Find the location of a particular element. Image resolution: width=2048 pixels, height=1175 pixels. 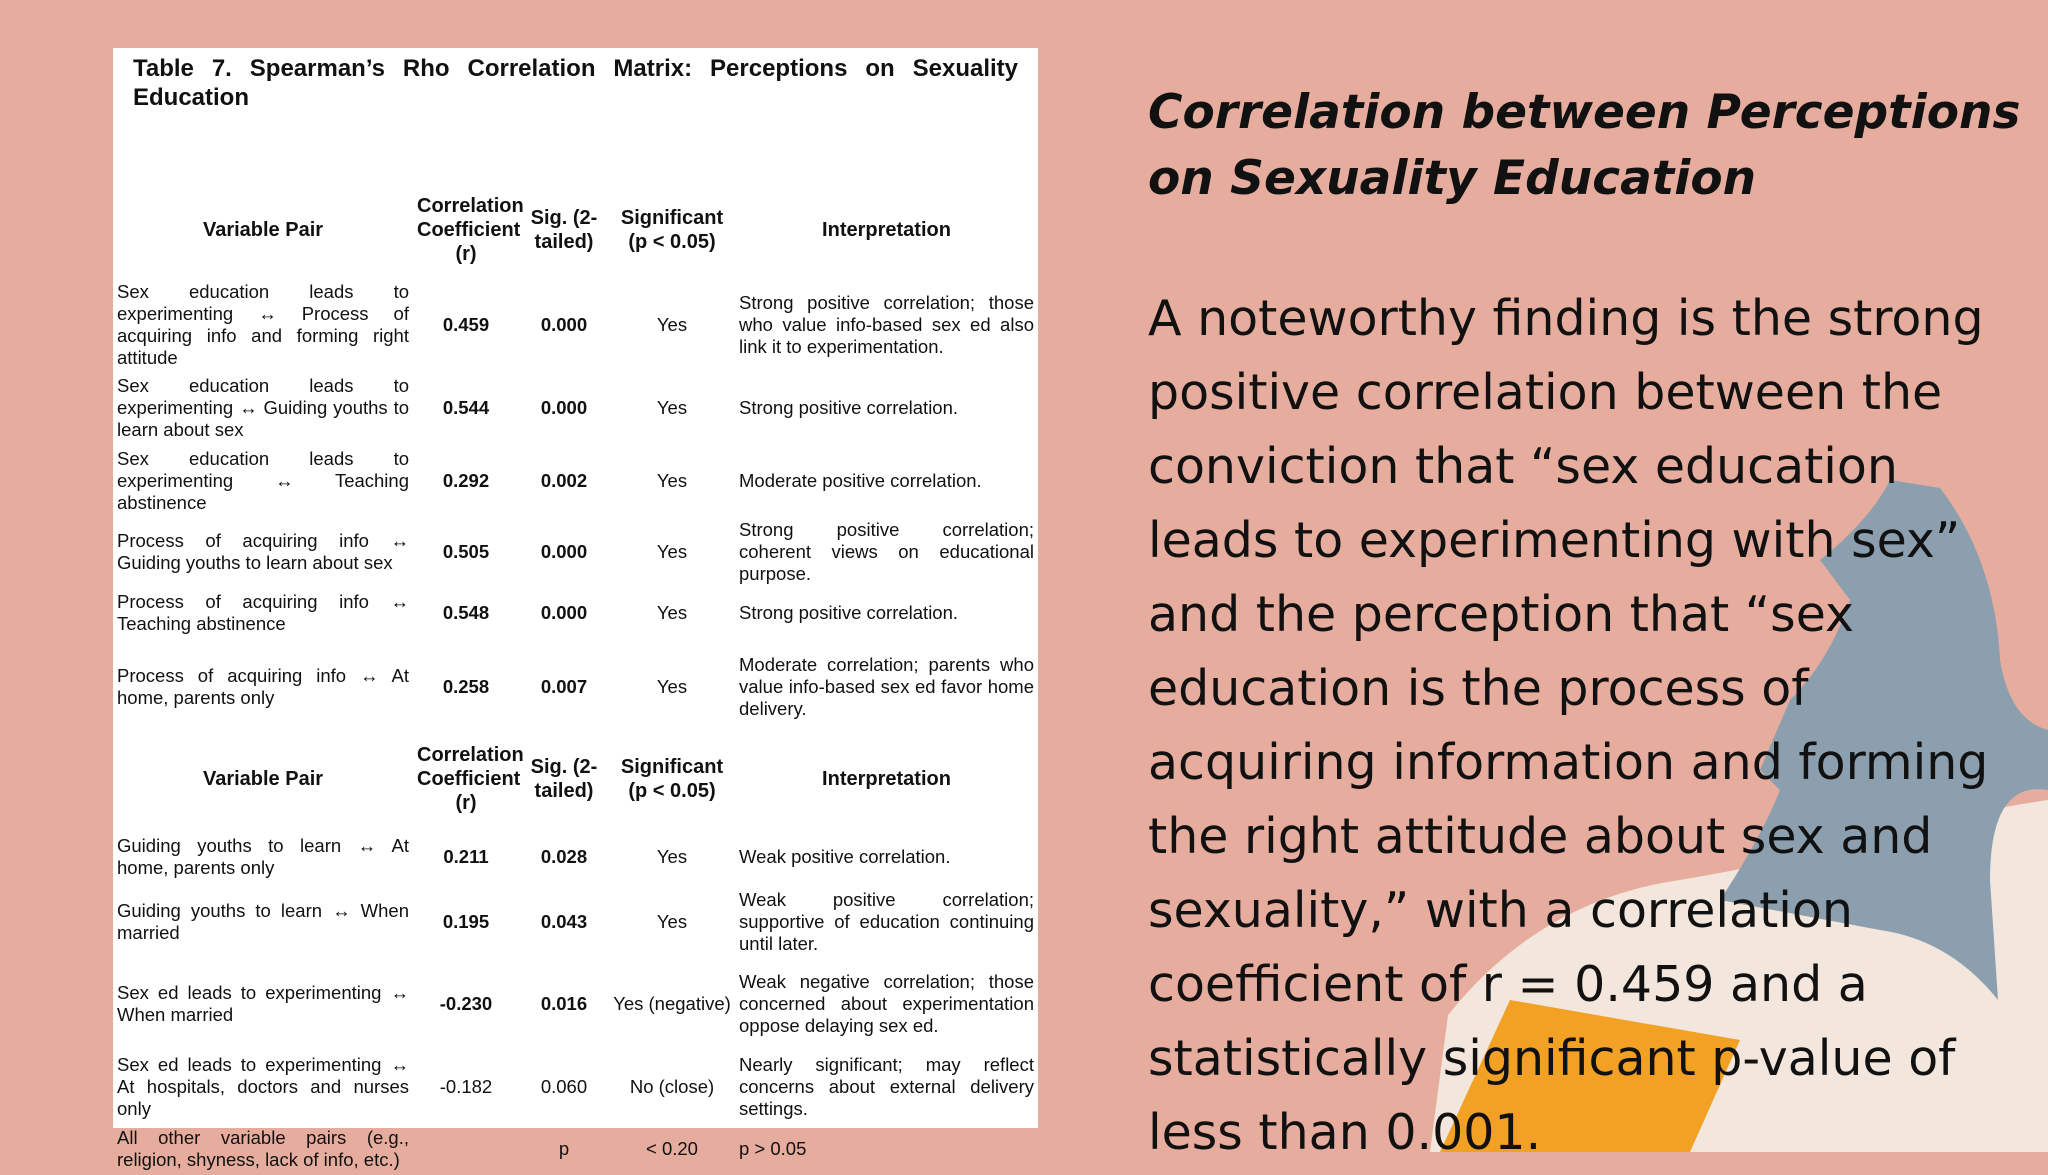

cell-sig: 0.002 is located at coordinates (564, 480).